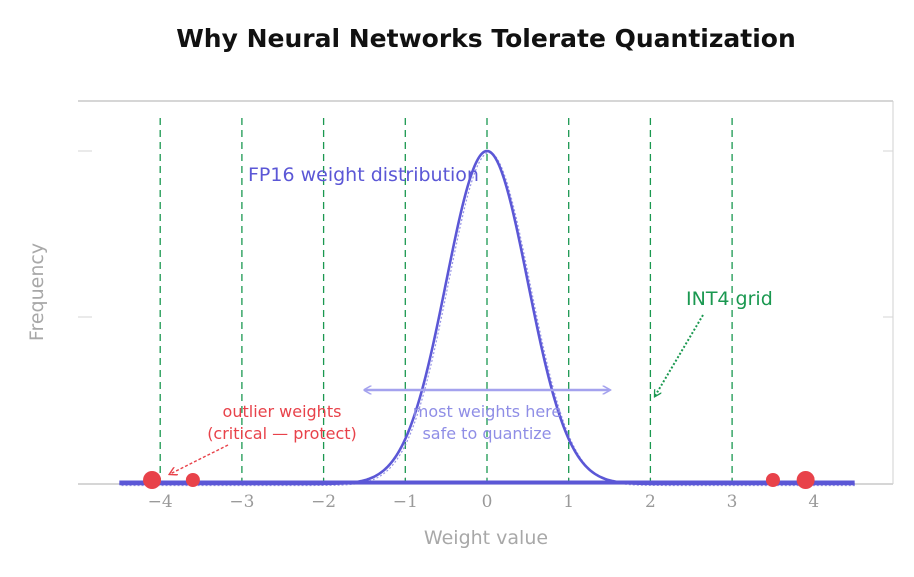 This screenshot has width=914, height=577. Describe the element at coordinates (479, 480) in the screenshot. I see `outlier-points` at that location.